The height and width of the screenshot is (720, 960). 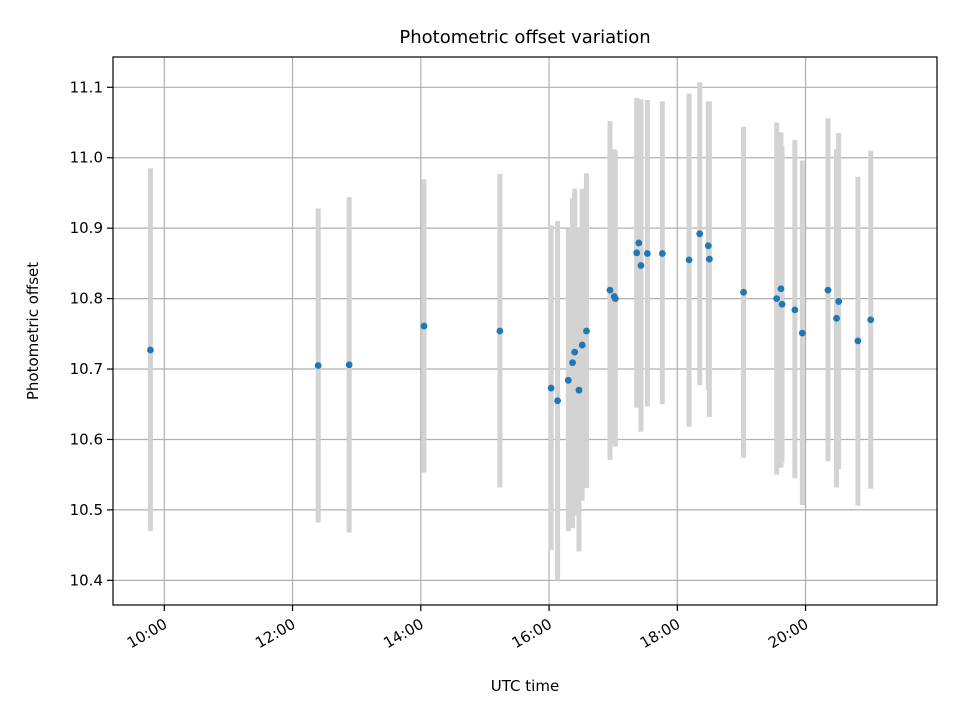 I want to click on x-tick-label: 10:00, so click(x=147, y=633).